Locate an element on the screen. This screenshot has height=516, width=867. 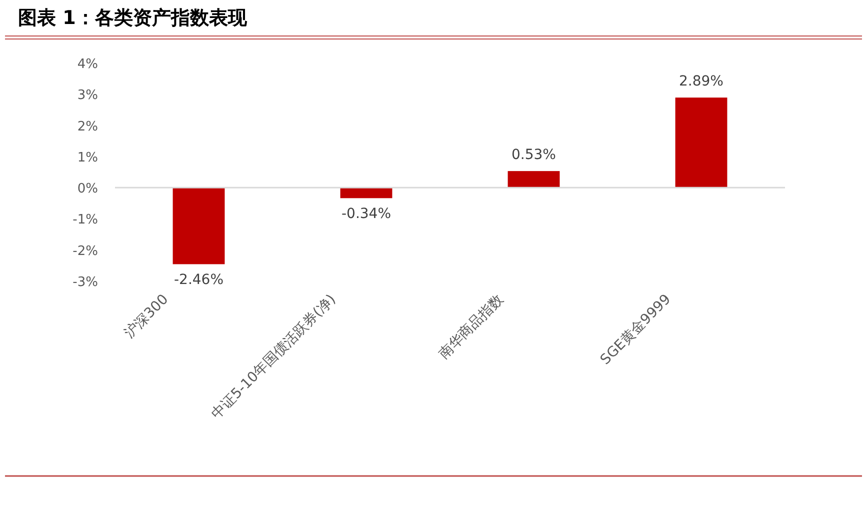
y-tick-label: 3% is located at coordinates (87, 96).